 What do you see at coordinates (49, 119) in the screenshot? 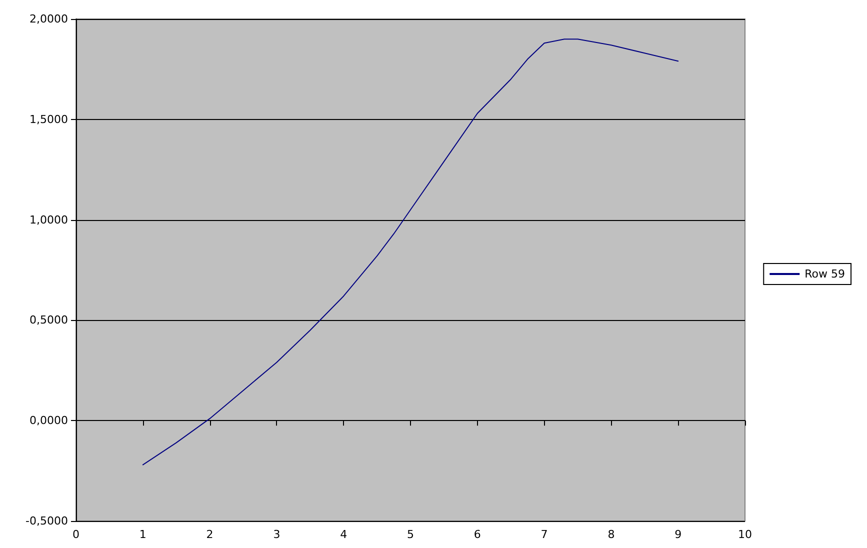
I see `y-tick-label: 1,5000` at bounding box center [49, 119].